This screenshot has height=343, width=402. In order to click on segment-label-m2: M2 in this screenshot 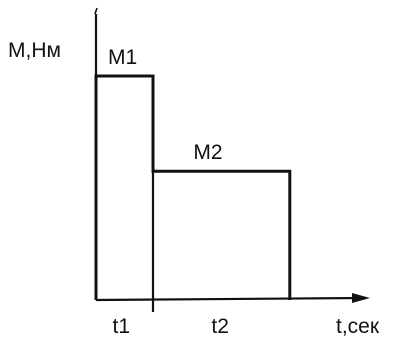, I will do `click(207, 152)`.